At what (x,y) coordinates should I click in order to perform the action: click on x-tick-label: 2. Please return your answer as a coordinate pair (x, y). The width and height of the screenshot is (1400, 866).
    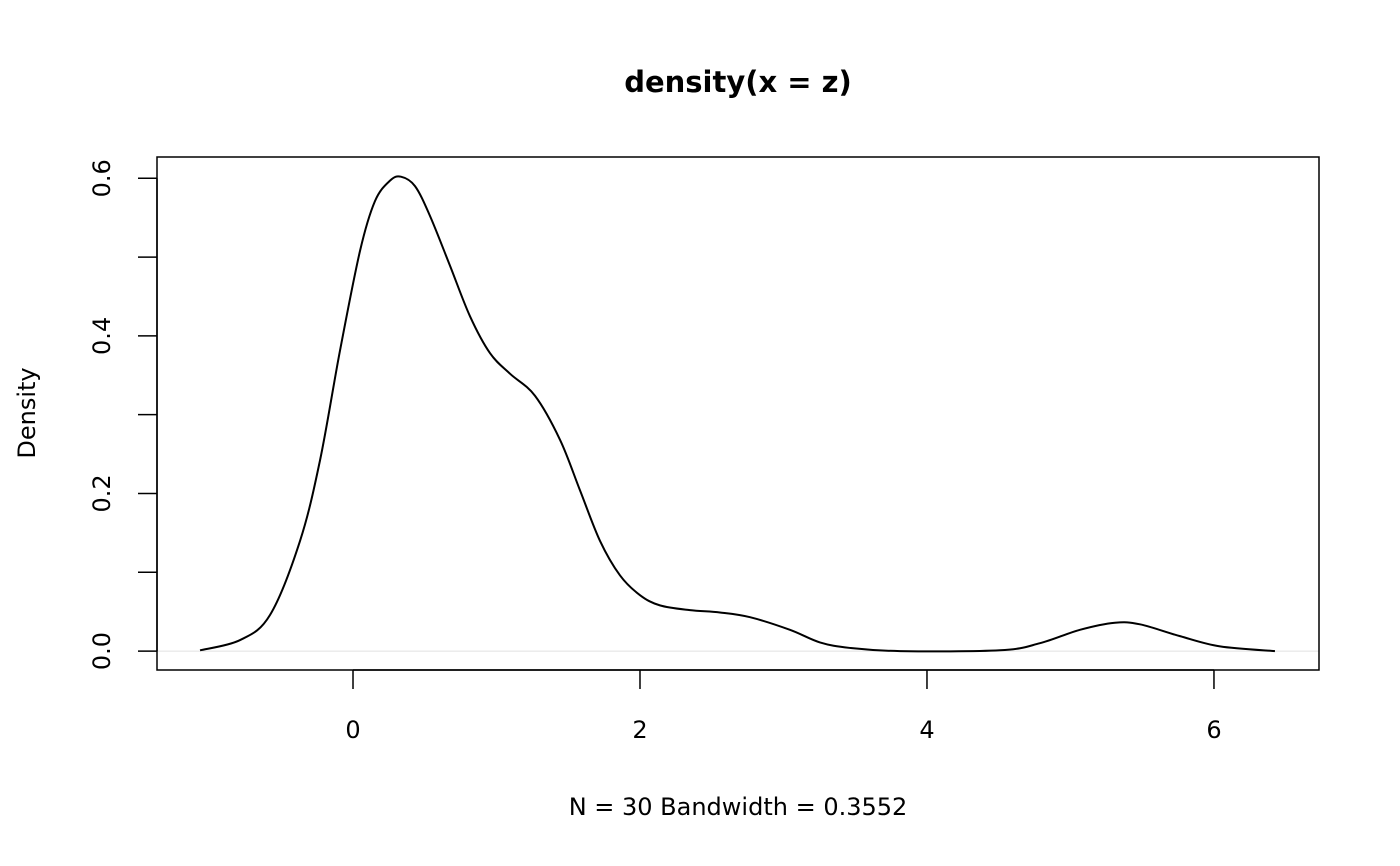
    Looking at the image, I should click on (639, 730).